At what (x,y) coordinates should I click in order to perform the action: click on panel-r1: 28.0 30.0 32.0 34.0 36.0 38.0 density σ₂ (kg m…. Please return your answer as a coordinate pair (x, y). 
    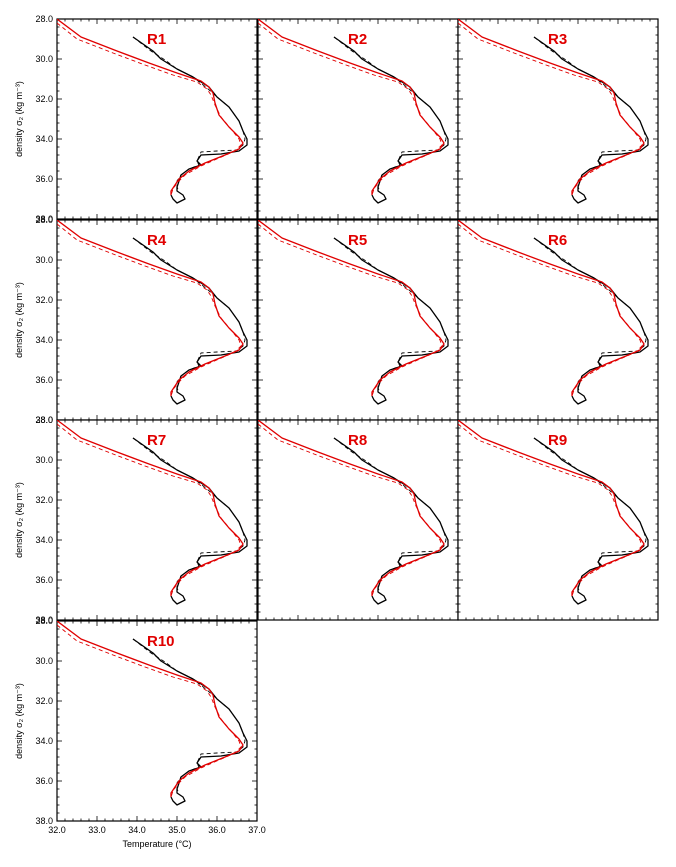
    Looking at the image, I should click on (136, 119).